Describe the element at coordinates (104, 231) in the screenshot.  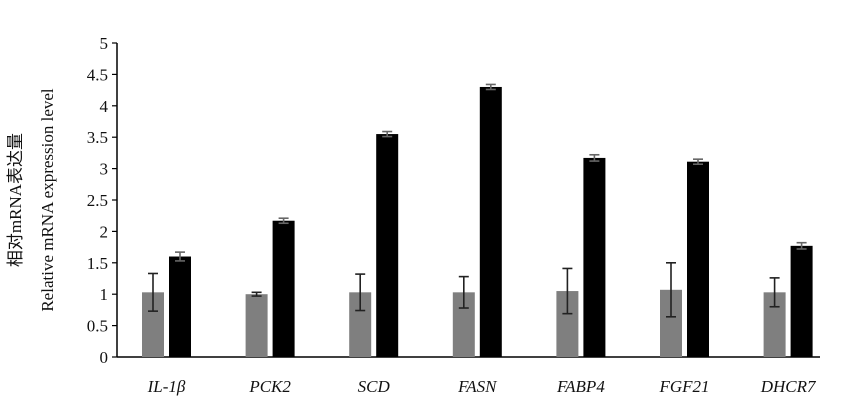
I see `y-tick-label: 2` at that location.